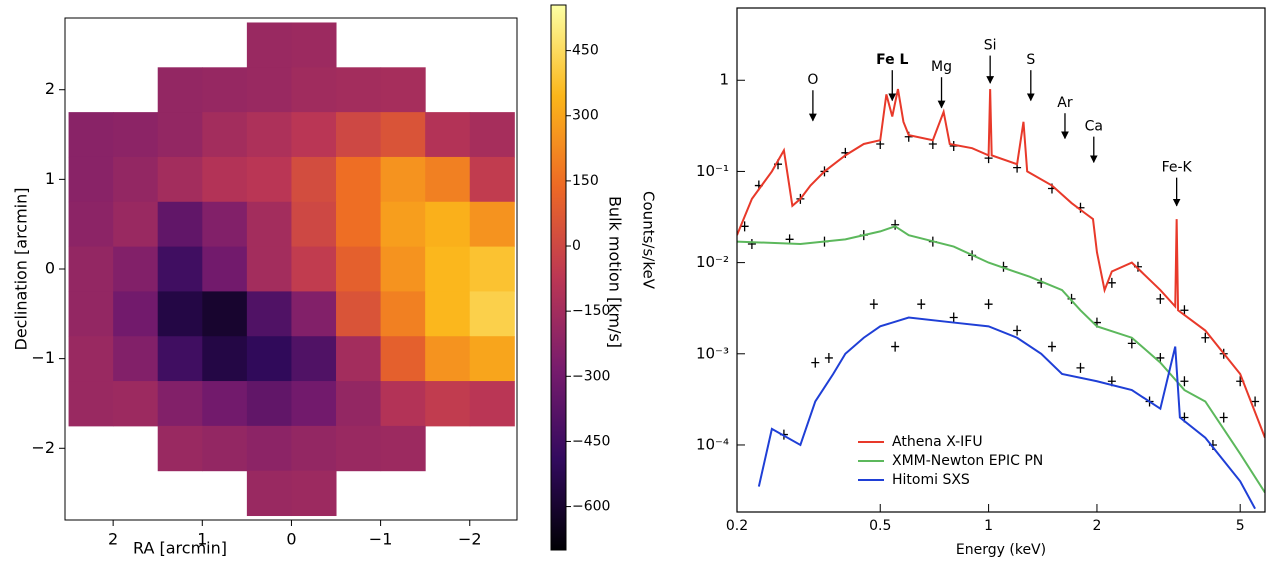 The height and width of the screenshot is (564, 1268). Describe the element at coordinates (1096, 526) in the screenshot. I see `x-tick-label: 2` at that location.